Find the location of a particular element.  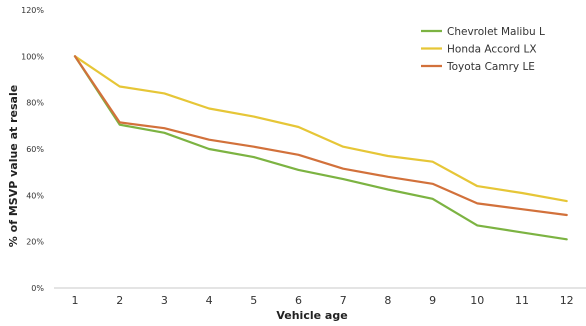

y-axis-title: % of MSVP value at resale is located at coordinates (13, 166).